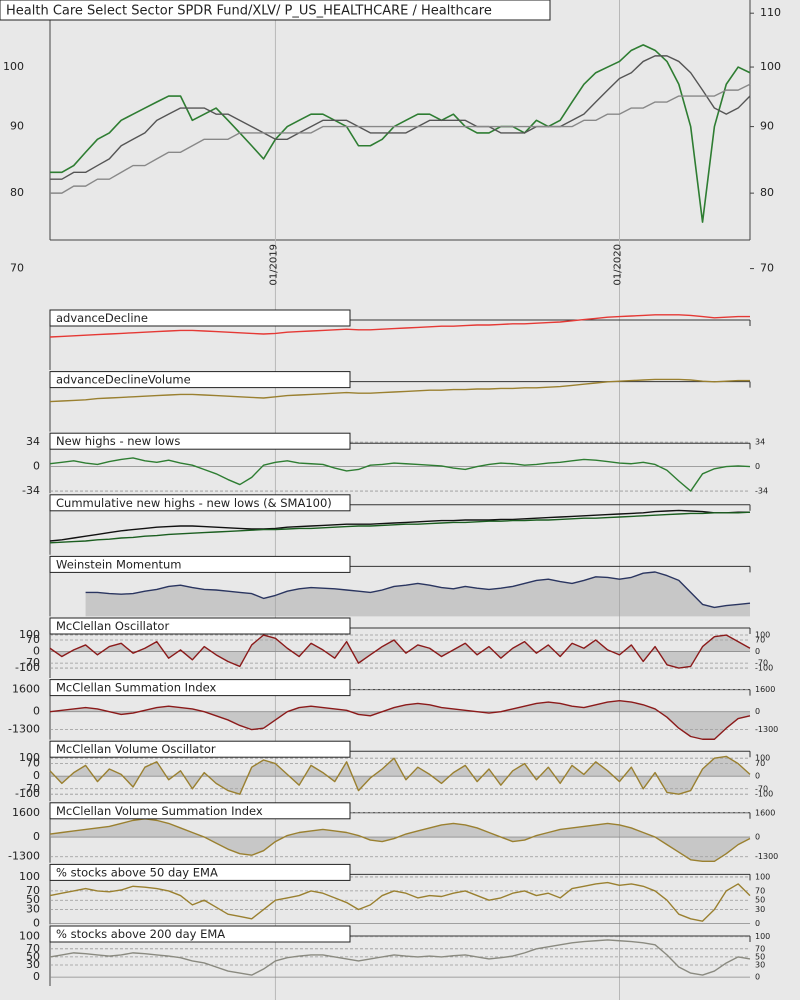 The image size is (800, 1000). What do you see at coordinates (770, 12) in the screenshot?
I see `y-tick-label-right: 110` at bounding box center [770, 12].